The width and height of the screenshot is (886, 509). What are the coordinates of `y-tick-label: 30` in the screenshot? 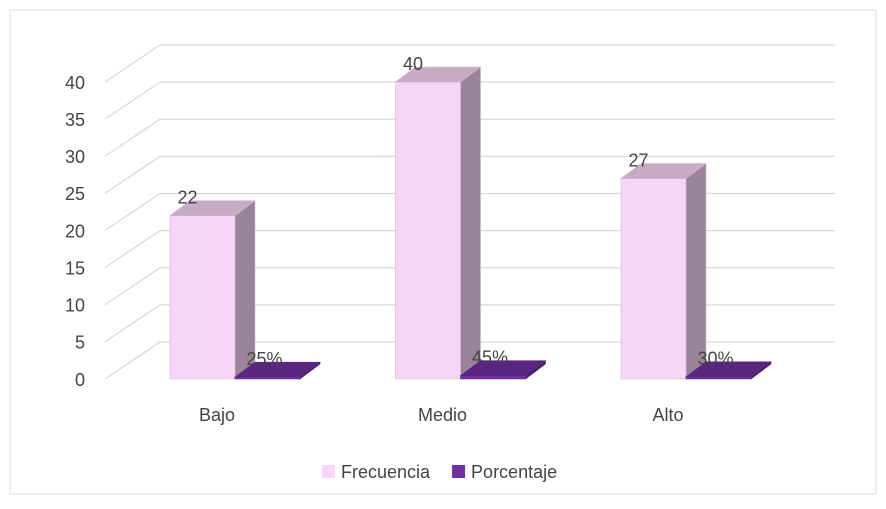 It's located at (75, 157).